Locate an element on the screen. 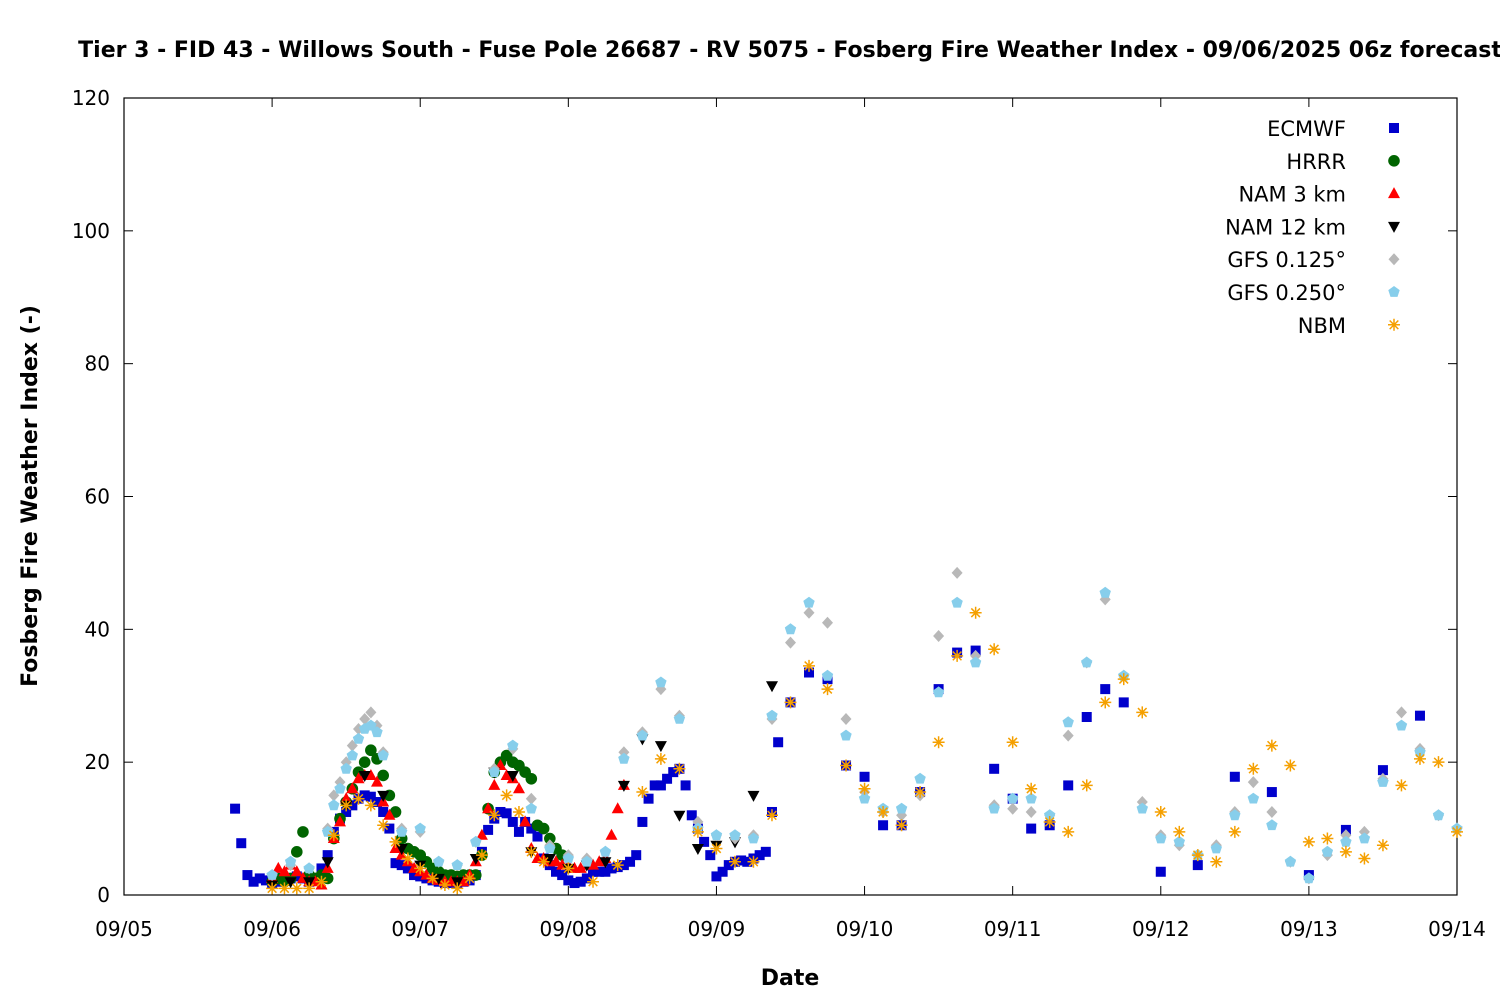 The width and height of the screenshot is (1500, 1000). y-tick-label: 20 is located at coordinates (97, 762).